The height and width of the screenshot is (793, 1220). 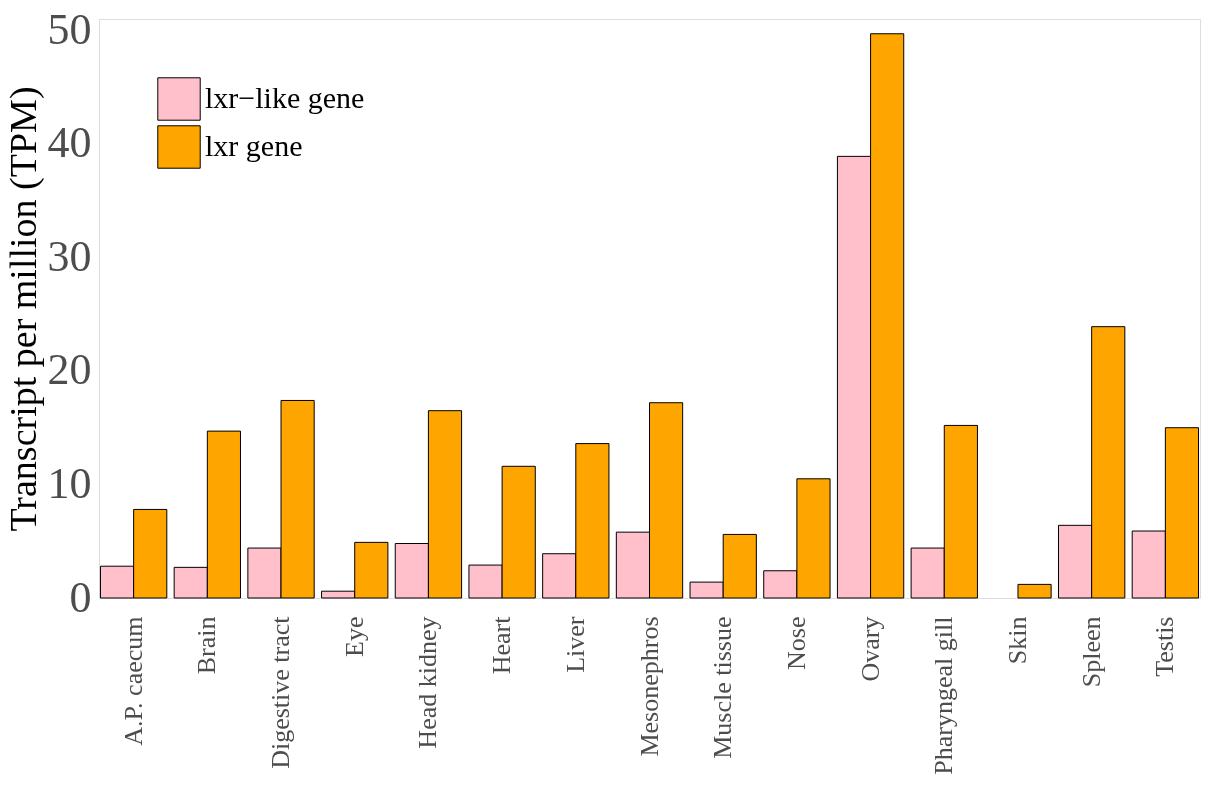 What do you see at coordinates (69, 29) in the screenshot?
I see `y-tick-label: 50` at bounding box center [69, 29].